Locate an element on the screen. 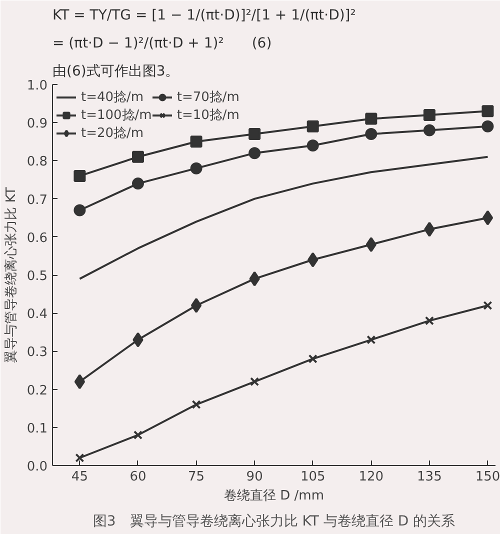  x-axis-title: 卷绕直径 D /mm is located at coordinates (274, 496).